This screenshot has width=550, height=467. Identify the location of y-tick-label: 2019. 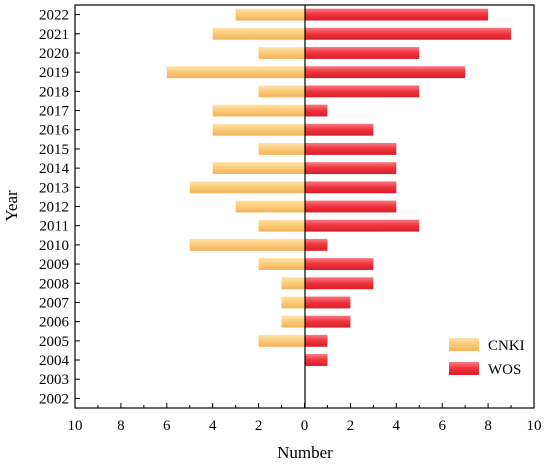
(54, 73).